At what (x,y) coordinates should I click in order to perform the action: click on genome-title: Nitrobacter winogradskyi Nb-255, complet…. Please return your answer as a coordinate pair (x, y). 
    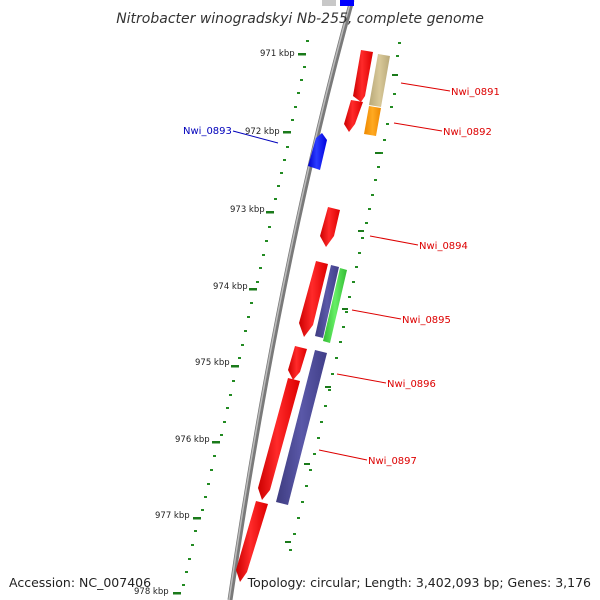
    Looking at the image, I should click on (300, 19).